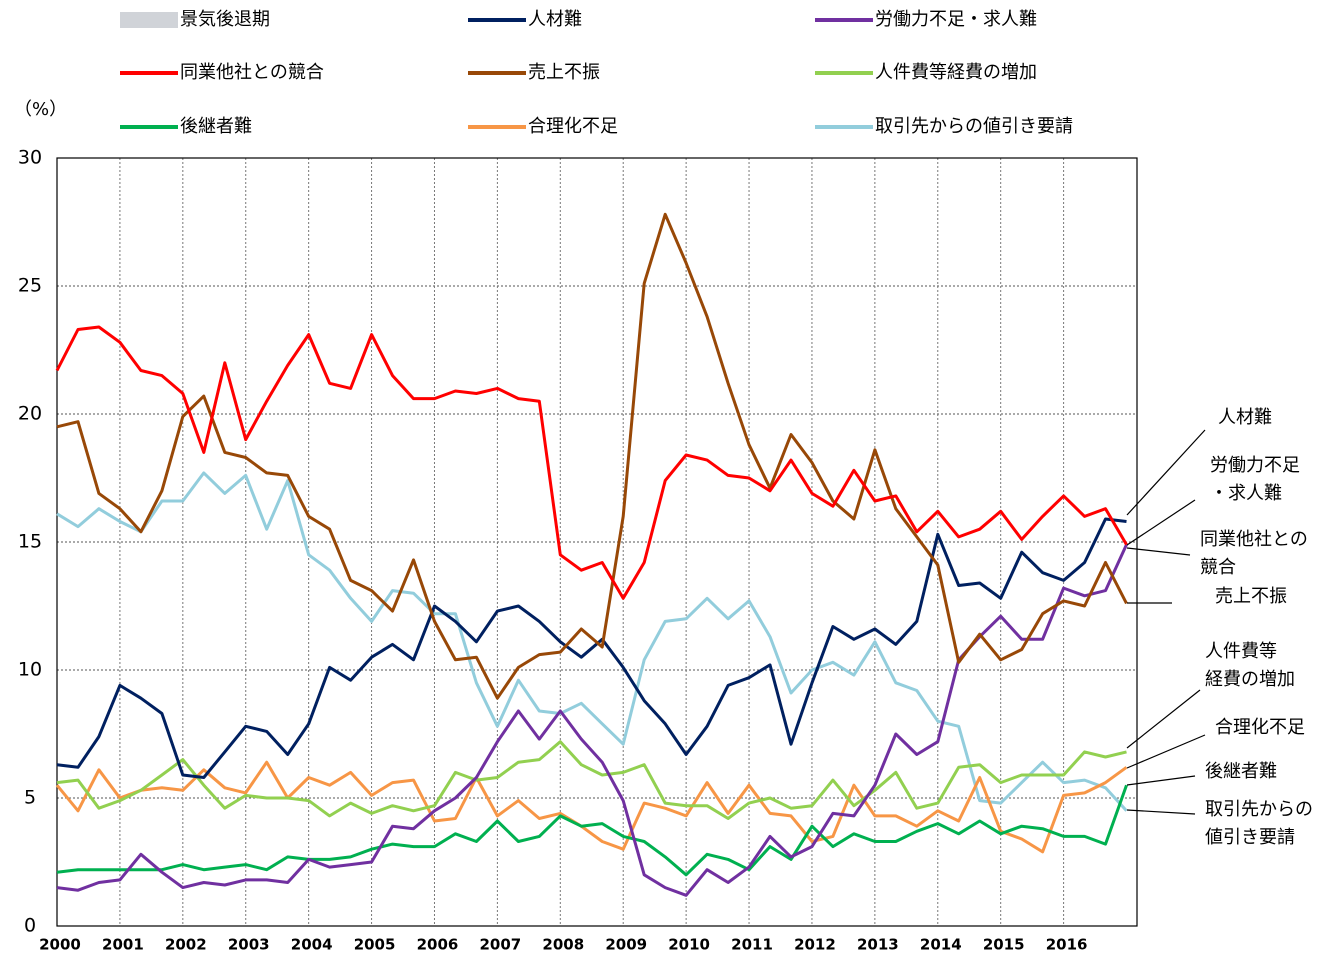 This screenshot has height=962, width=1343. I want to click on annotation: 合理化不足, so click(1260, 727).